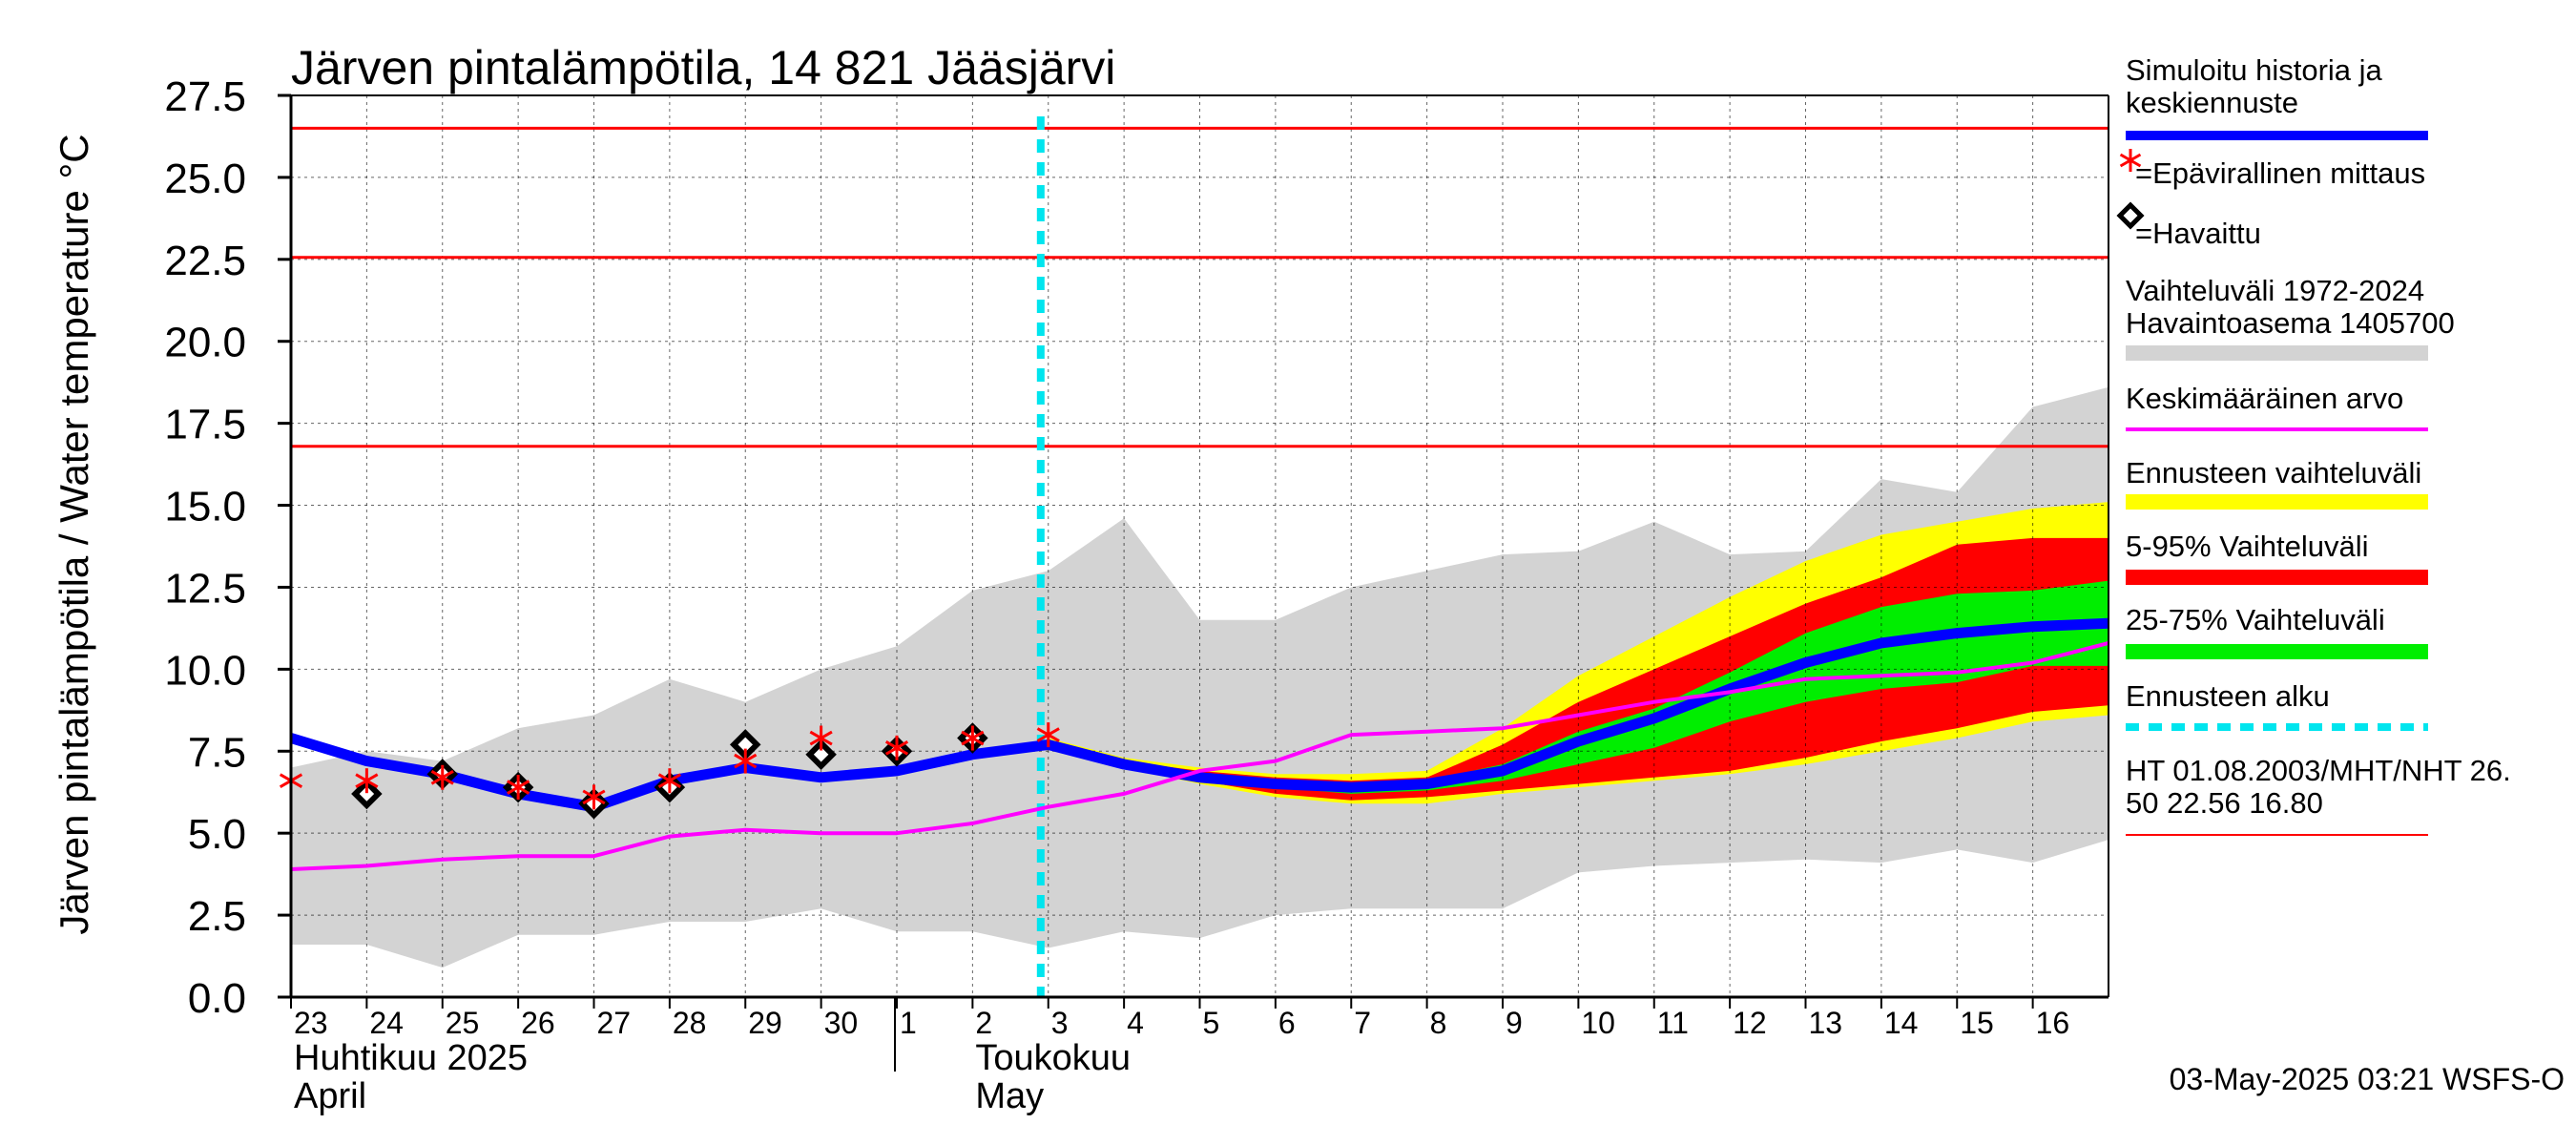 Image resolution: width=2576 pixels, height=1145 pixels. Describe the element at coordinates (765, 1023) in the screenshot. I see `x-tick-label: 29` at that location.